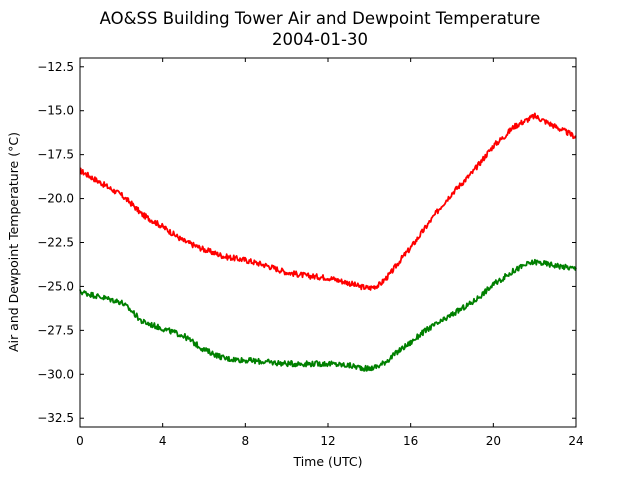  Describe the element at coordinates (575, 441) in the screenshot. I see `x-tick-label: 24` at that location.